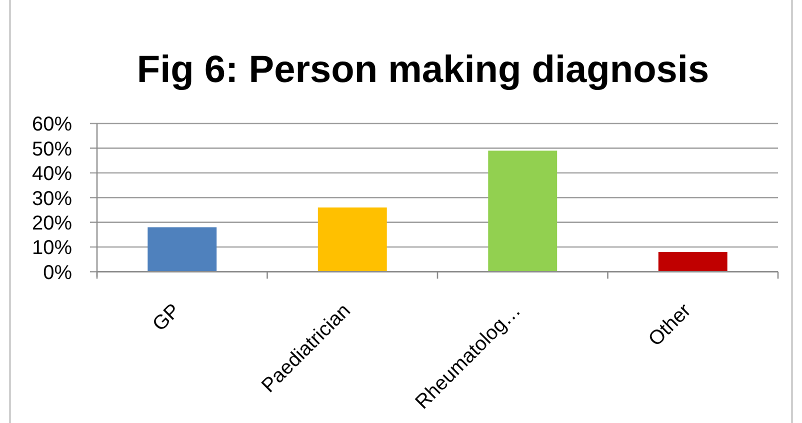 The height and width of the screenshot is (423, 802). I want to click on chart-title: Fig 6: Person making diagnosis, so click(423, 70).